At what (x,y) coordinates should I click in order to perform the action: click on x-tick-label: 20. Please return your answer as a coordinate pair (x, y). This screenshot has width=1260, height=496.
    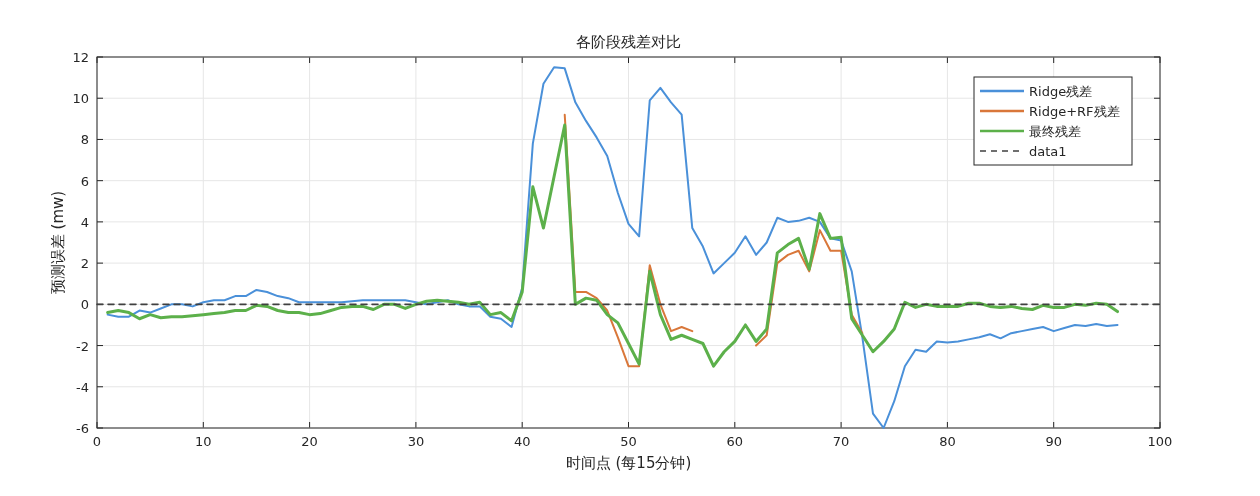
    Looking at the image, I should click on (309, 441).